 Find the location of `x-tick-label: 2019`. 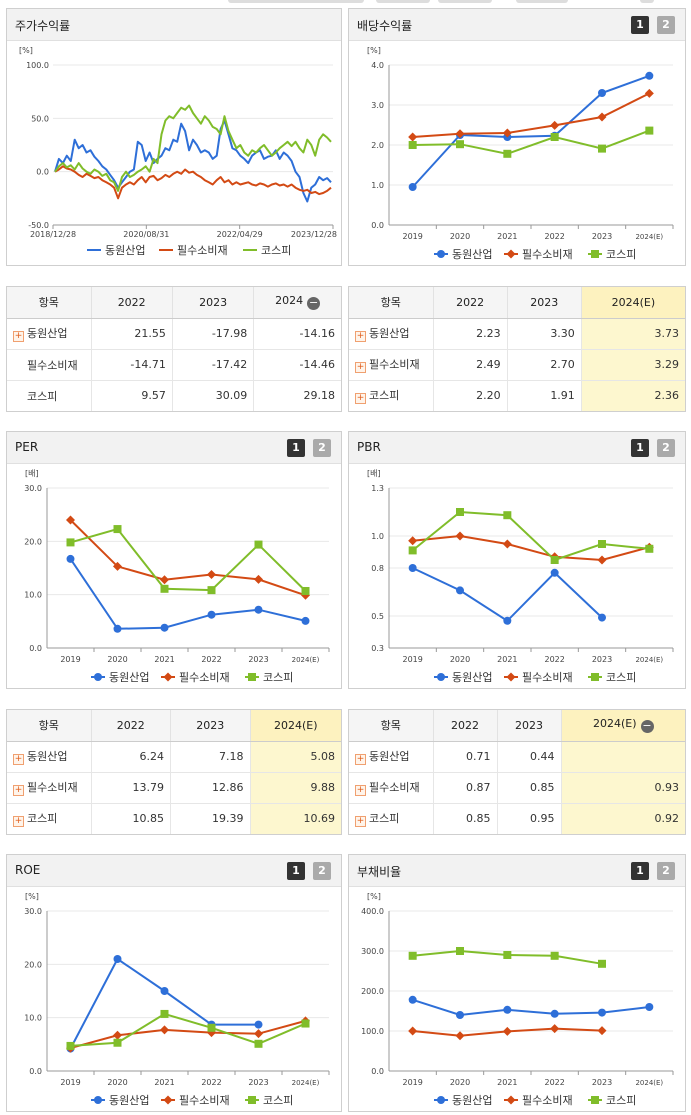

x-tick-label: 2019 is located at coordinates (70, 1082).